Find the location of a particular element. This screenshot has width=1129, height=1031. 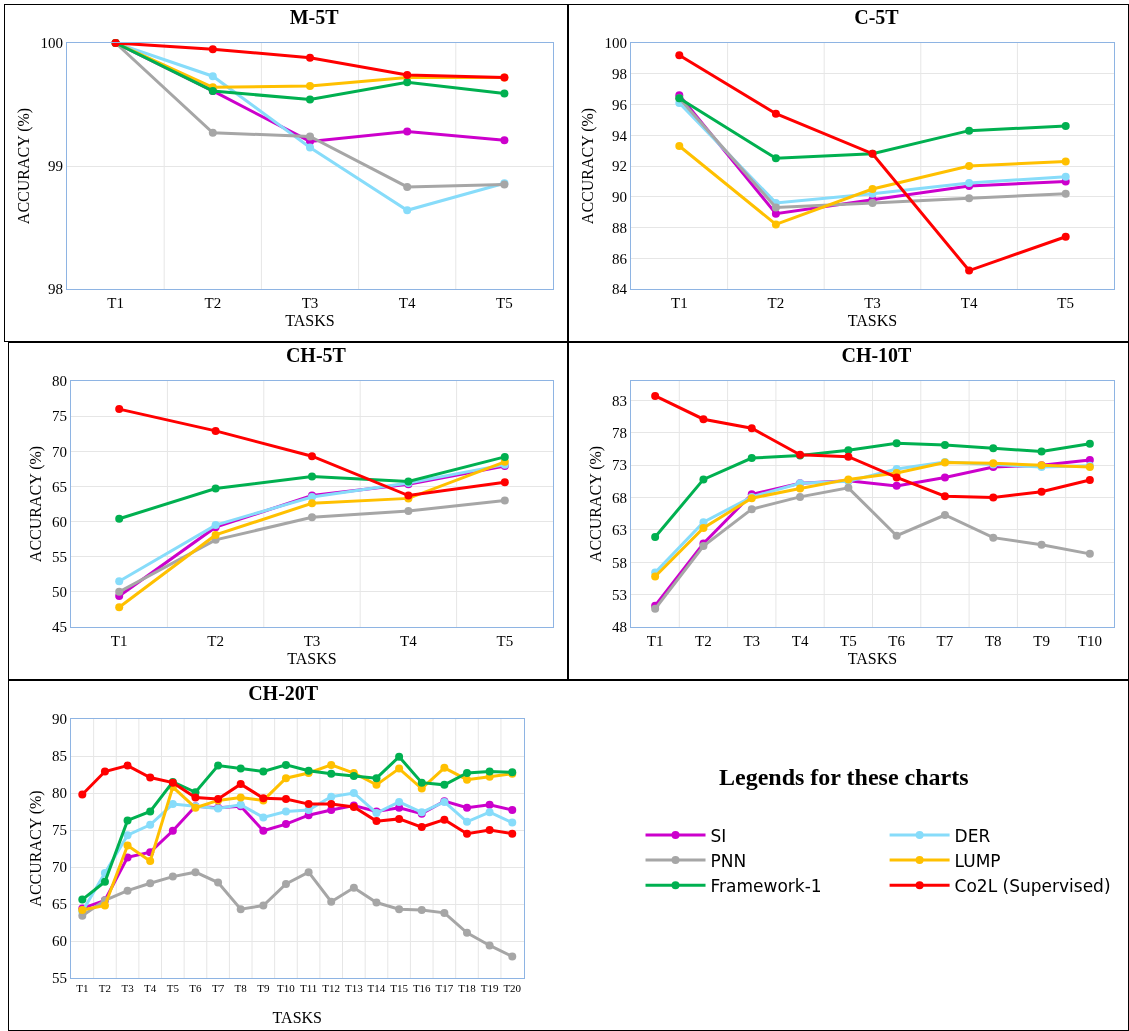

x-tick-label: T20 is located at coordinates (512, 988).